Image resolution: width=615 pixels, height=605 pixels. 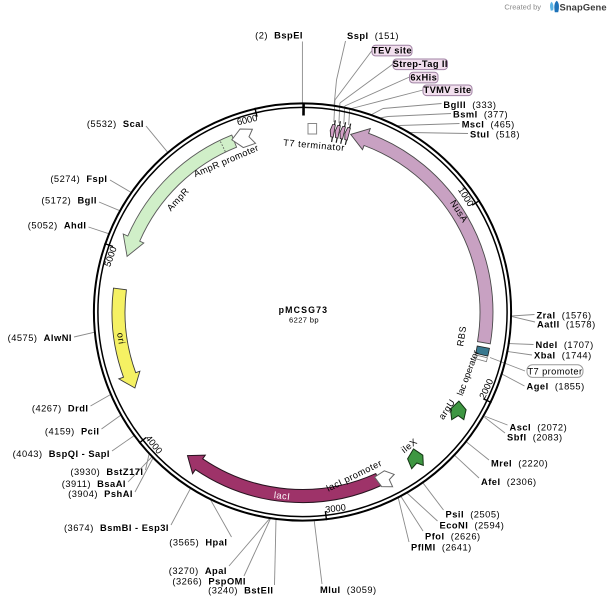 What do you see at coordinates (60, 408) in the screenshot?
I see `svg-text: (4267) DrdI` at bounding box center [60, 408].